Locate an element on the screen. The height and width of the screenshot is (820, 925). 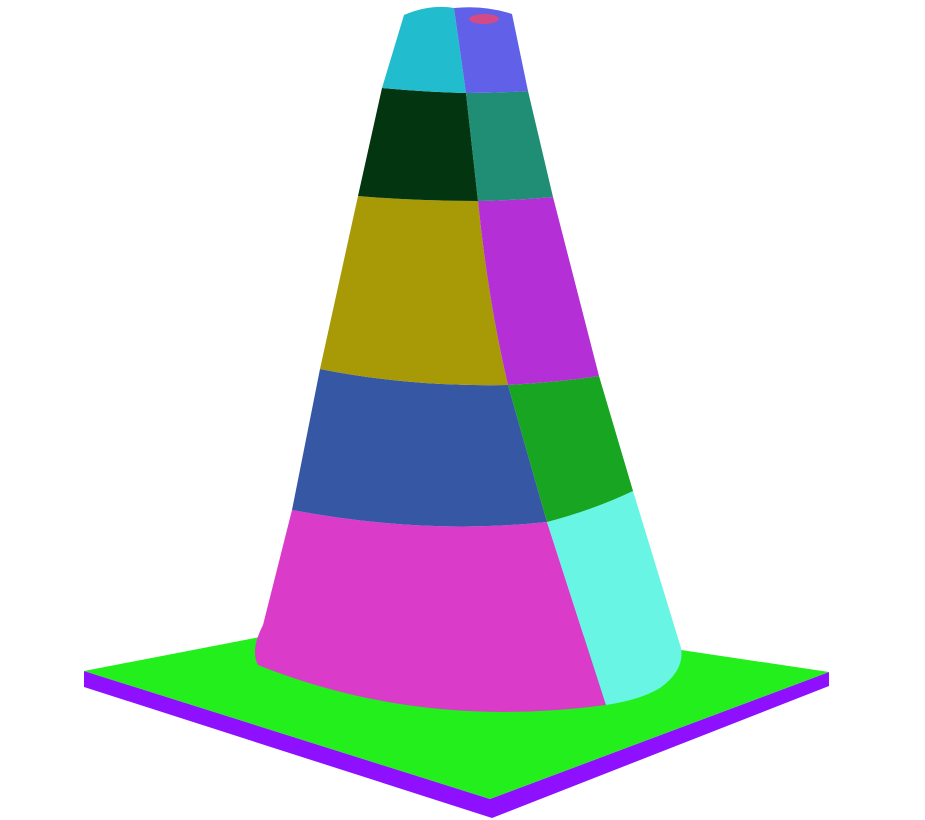
cone-band-5-right is located at coordinates (614, 598).